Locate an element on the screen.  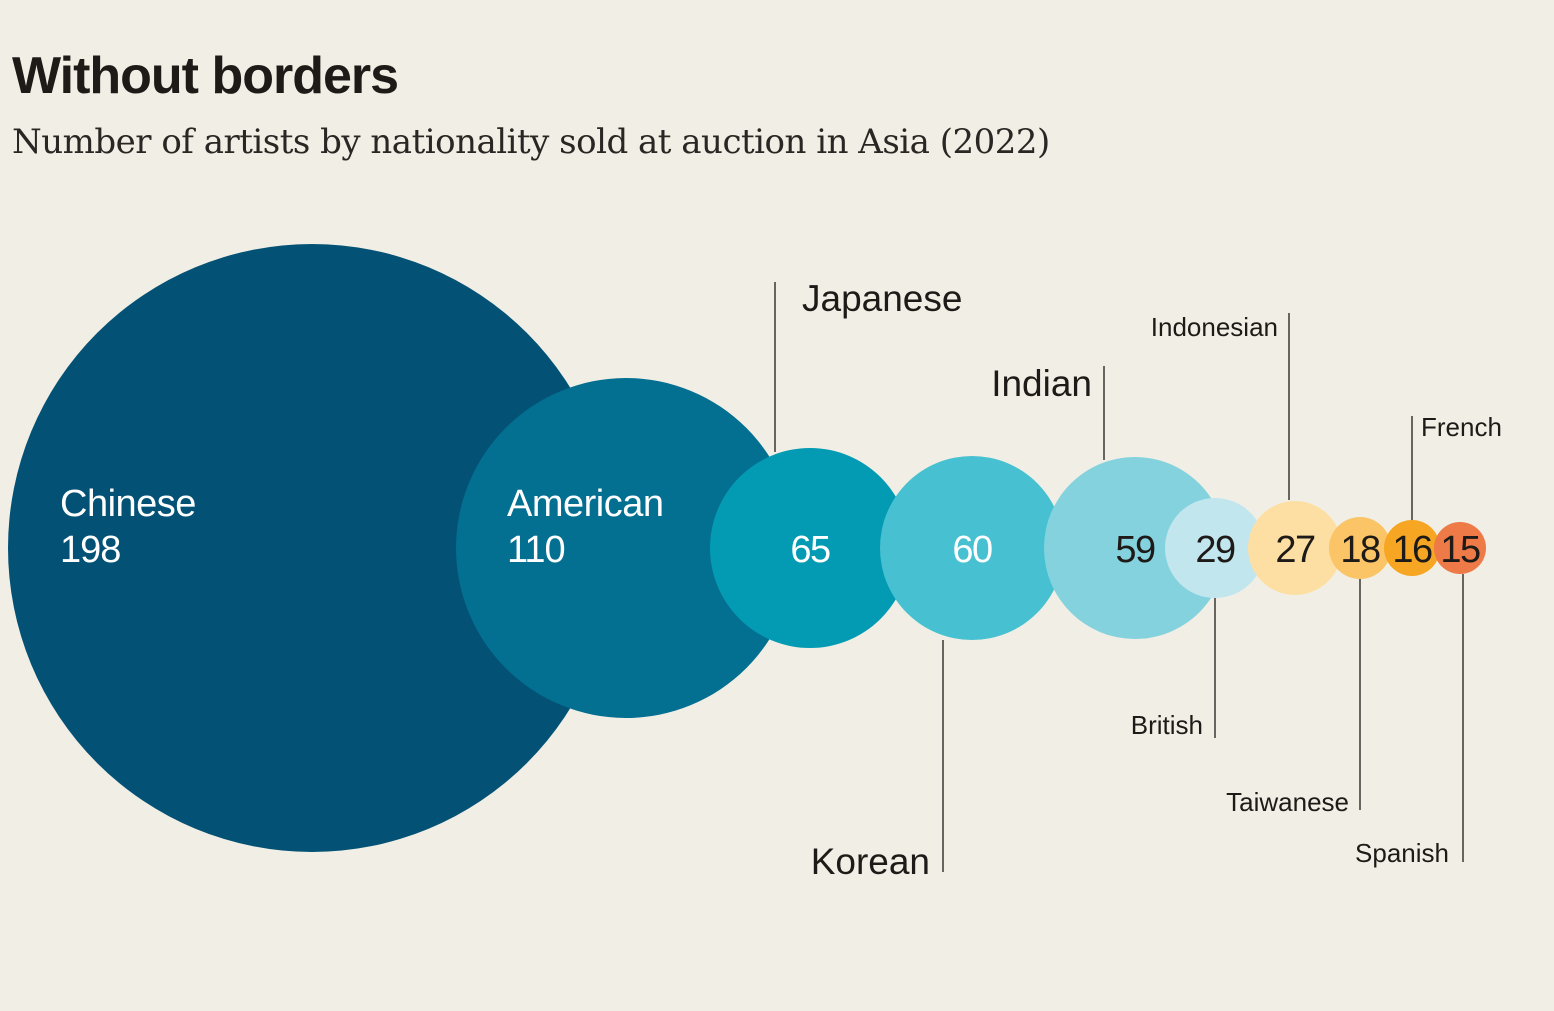
bubble-value-french: 16 is located at coordinates (1412, 550).